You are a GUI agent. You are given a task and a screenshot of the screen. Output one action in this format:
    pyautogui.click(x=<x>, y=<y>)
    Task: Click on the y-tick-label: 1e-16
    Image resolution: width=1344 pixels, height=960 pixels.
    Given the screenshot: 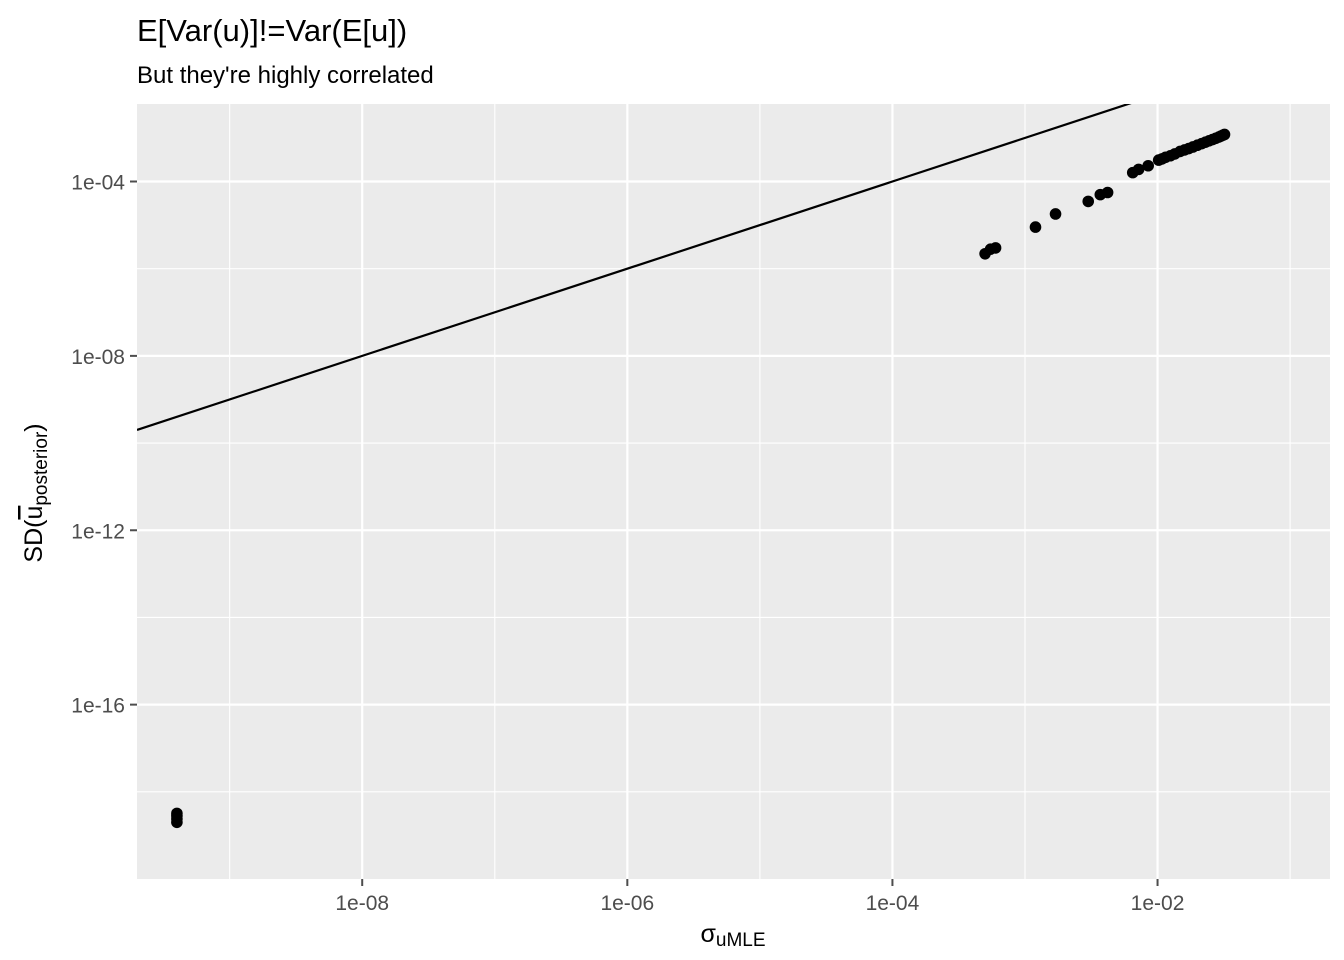 What is the action you would take?
    pyautogui.click(x=98, y=706)
    